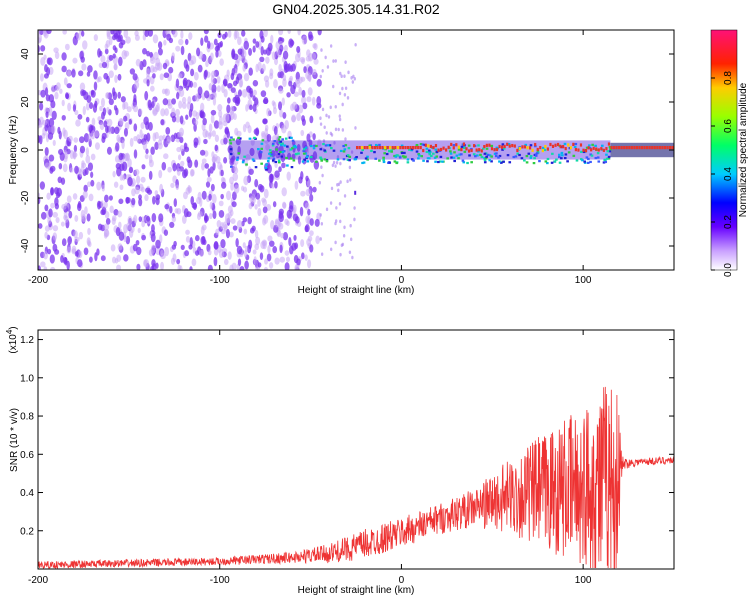 The image size is (750, 600). What do you see at coordinates (728, 270) in the screenshot?
I see `colorbar-tick-label: 0.0` at bounding box center [728, 270].